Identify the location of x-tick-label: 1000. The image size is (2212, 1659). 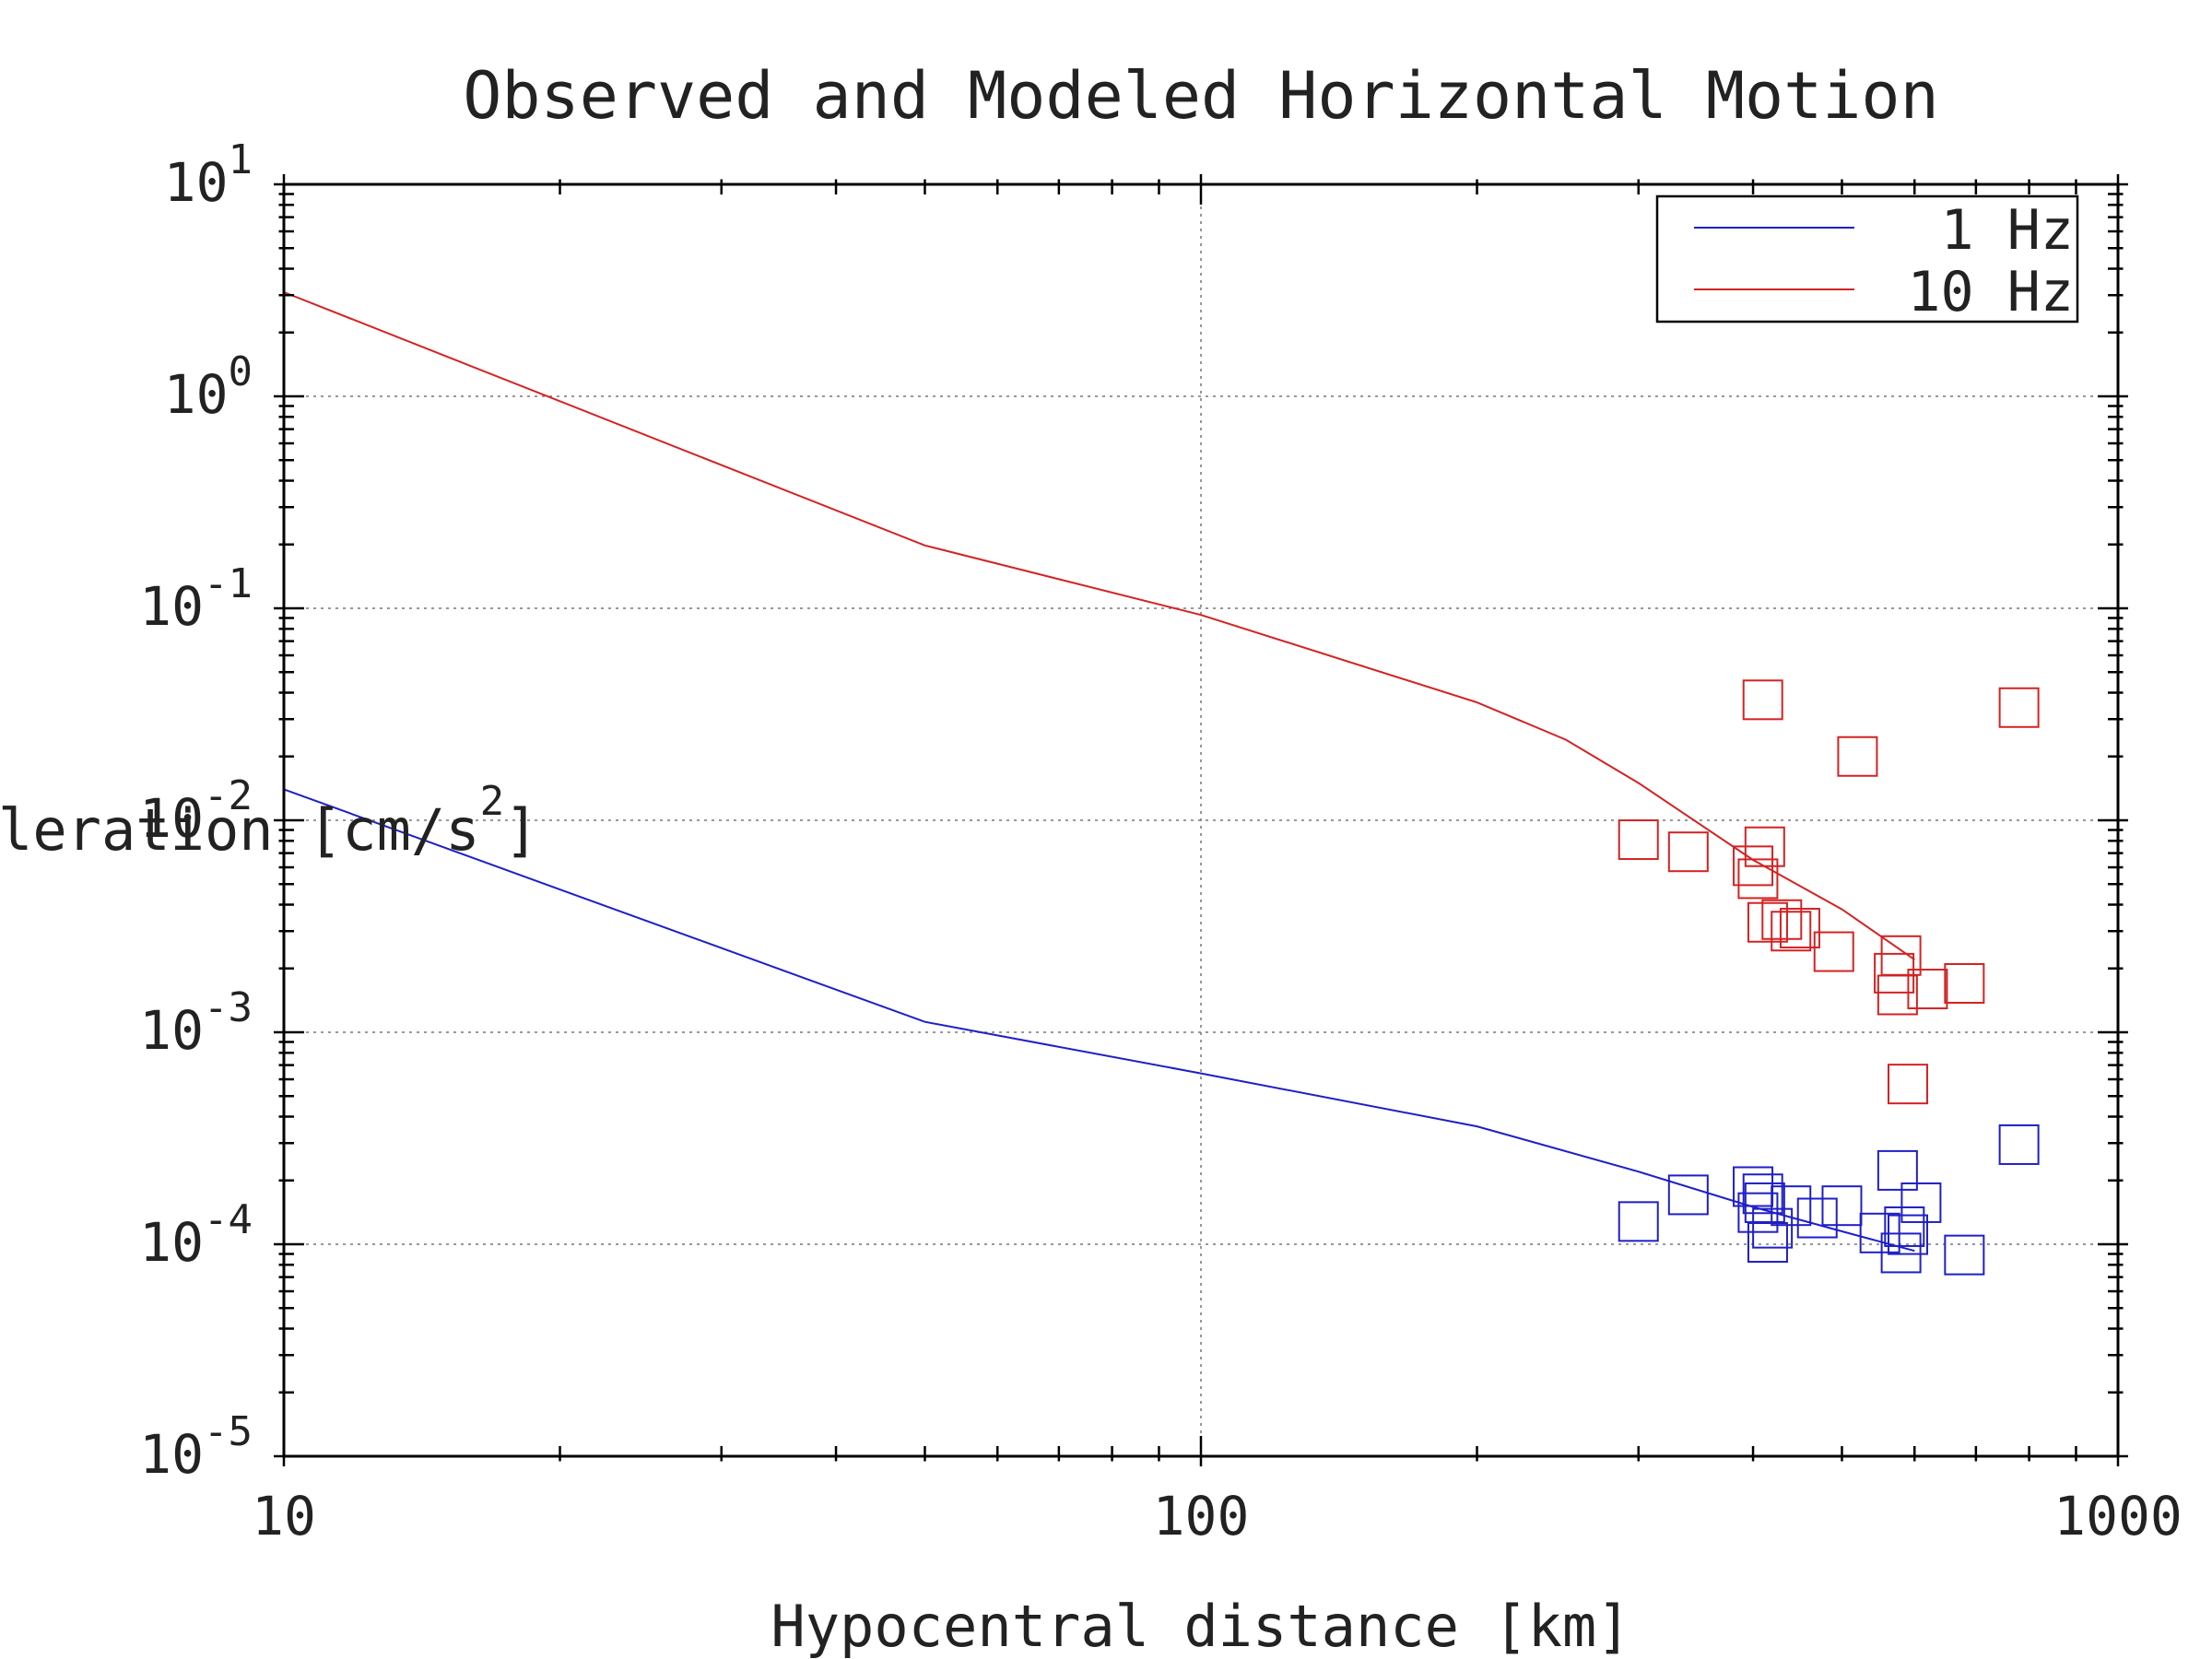
(2118, 1516).